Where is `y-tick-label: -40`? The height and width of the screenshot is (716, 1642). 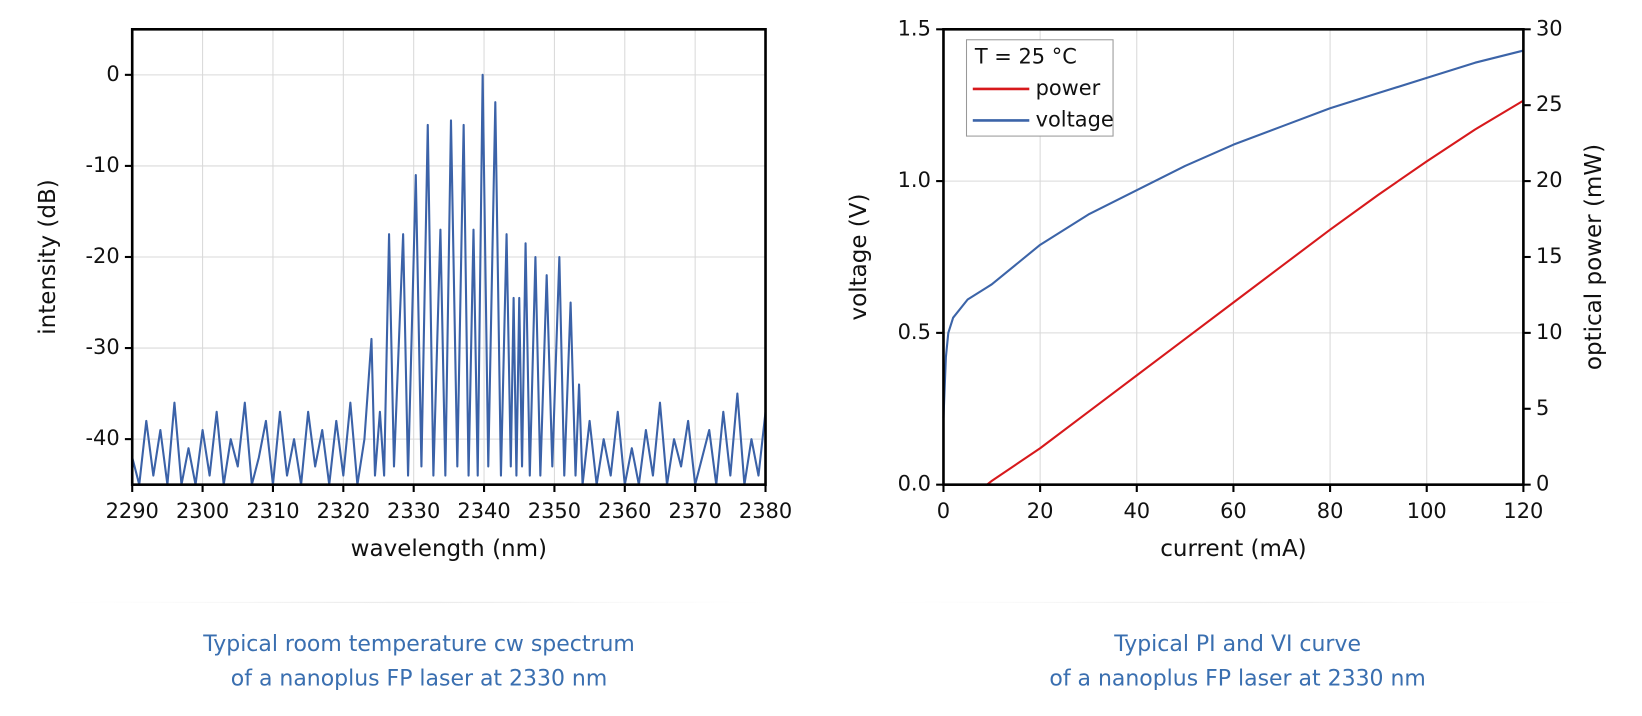
y-tick-label: -40 is located at coordinates (102, 438).